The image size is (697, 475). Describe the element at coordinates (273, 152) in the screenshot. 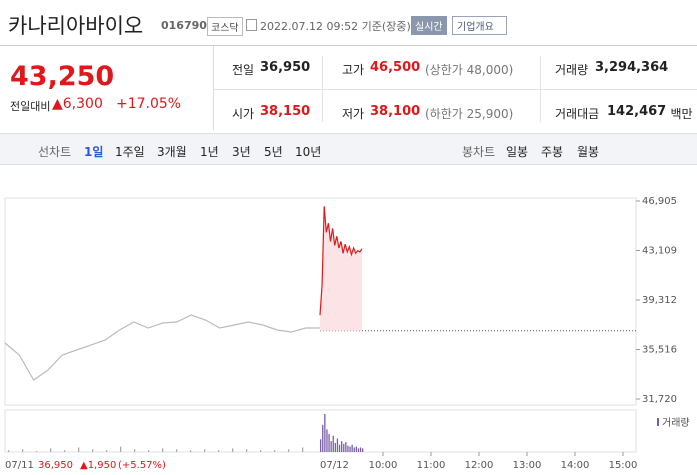

I see `period-tab: 5년` at that location.